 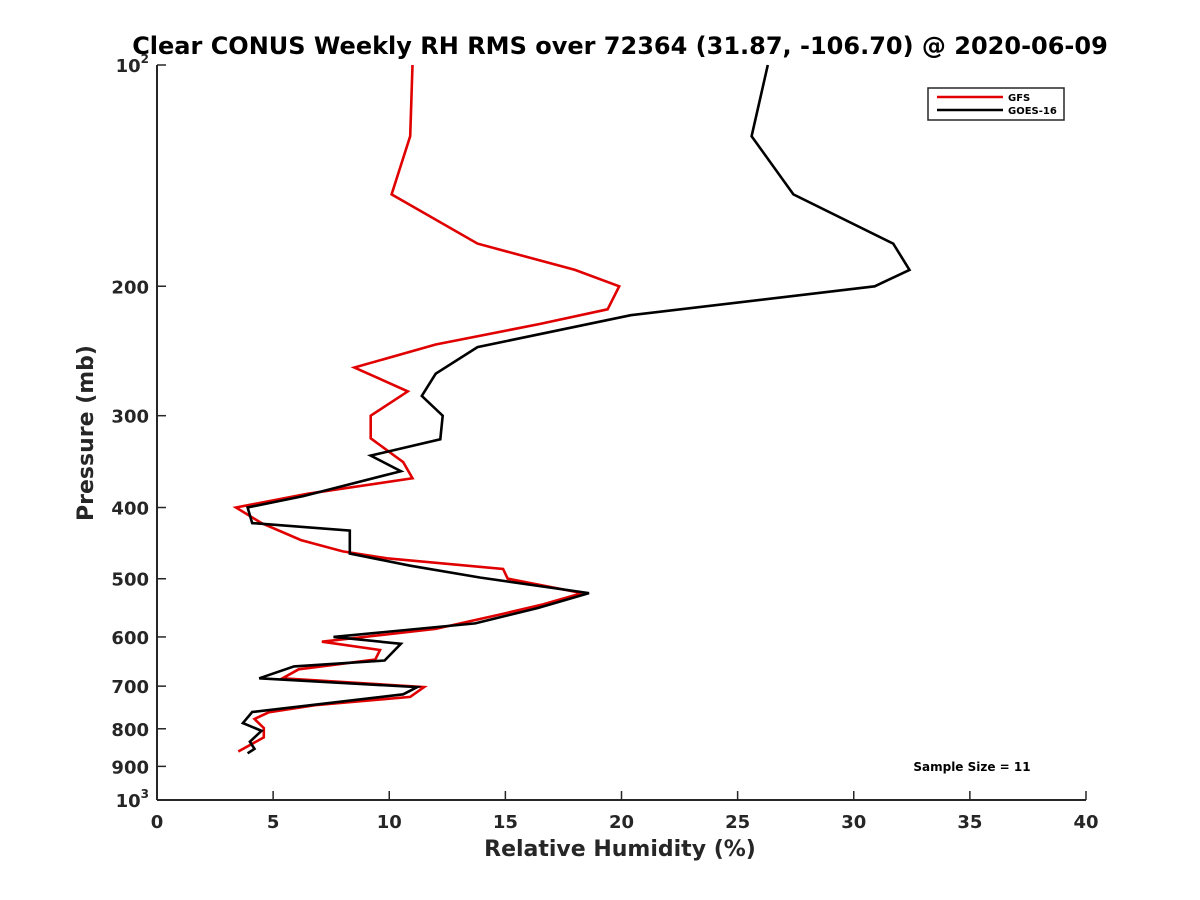 What do you see at coordinates (1019, 98) in the screenshot?
I see `legend-label-gfs: GFS` at bounding box center [1019, 98].